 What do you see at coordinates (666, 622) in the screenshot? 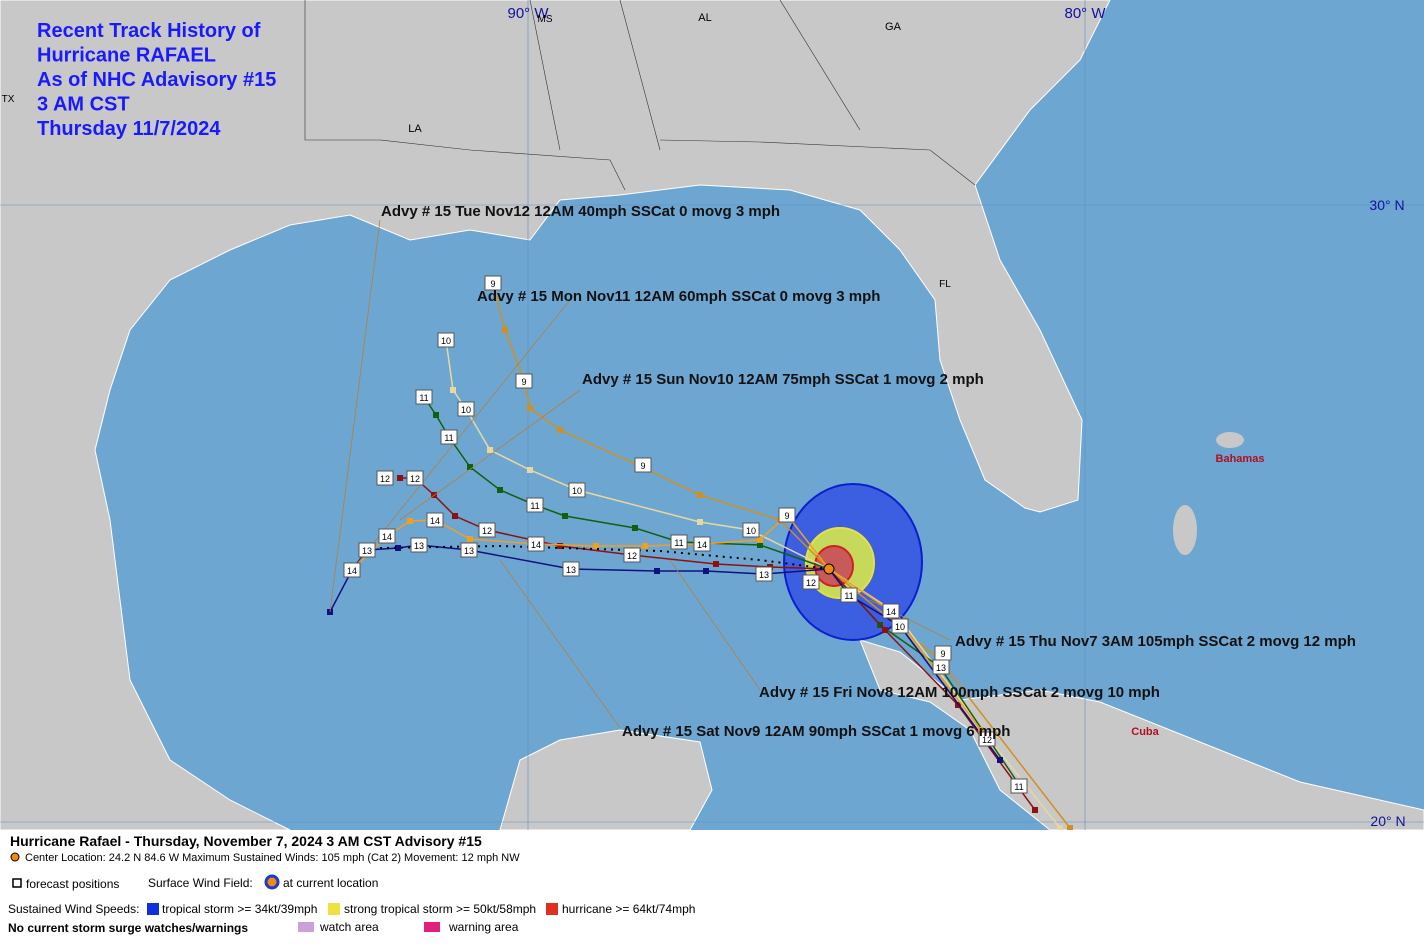
I see `track-line` at bounding box center [666, 622].